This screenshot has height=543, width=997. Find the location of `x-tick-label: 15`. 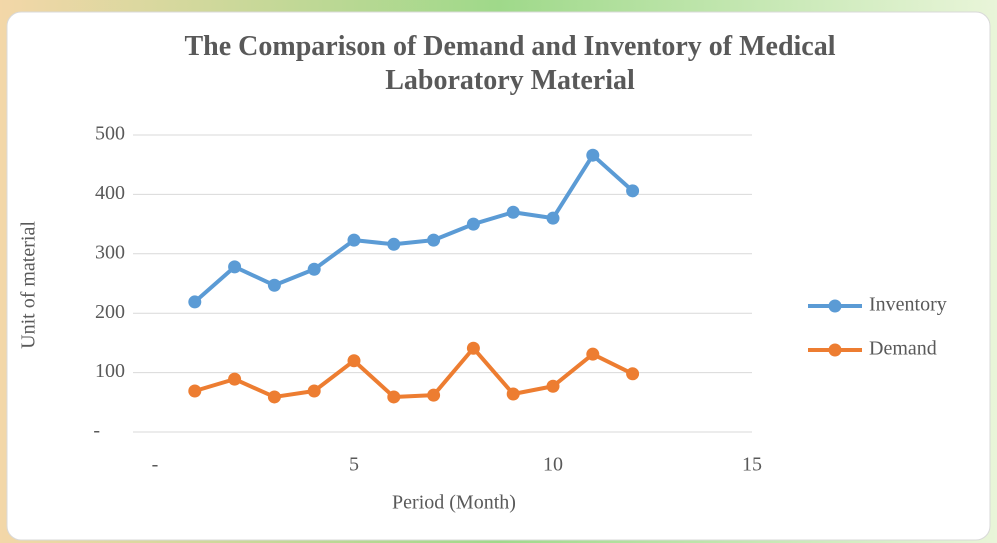

x-tick-label: 15 is located at coordinates (752, 465).